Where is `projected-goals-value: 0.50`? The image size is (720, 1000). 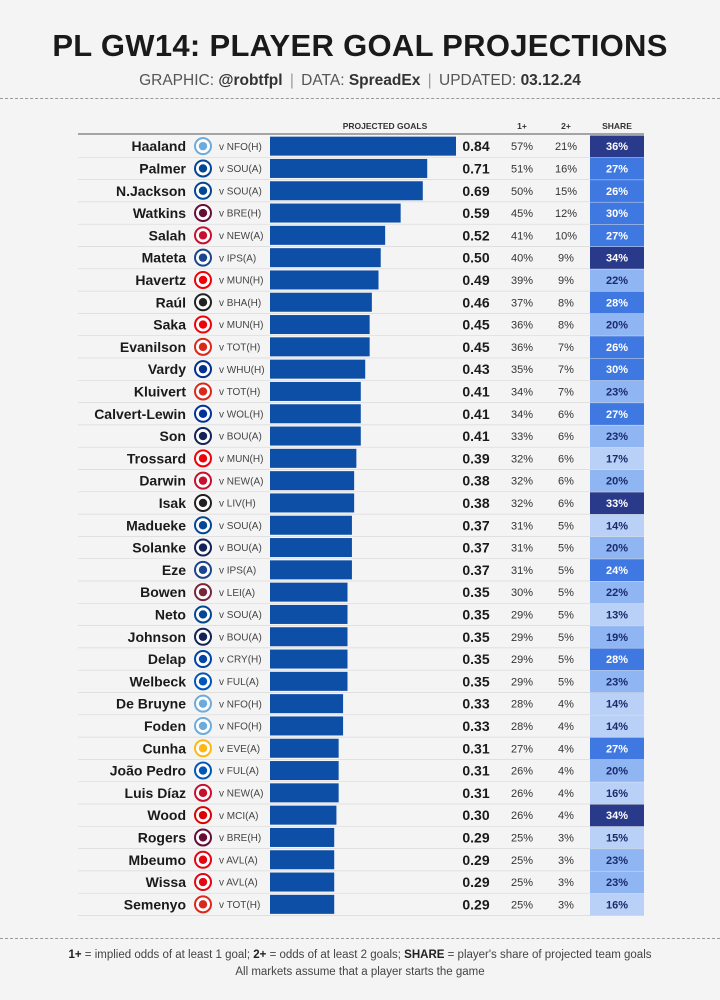
projected-goals-value: 0.50 is located at coordinates (475, 258).